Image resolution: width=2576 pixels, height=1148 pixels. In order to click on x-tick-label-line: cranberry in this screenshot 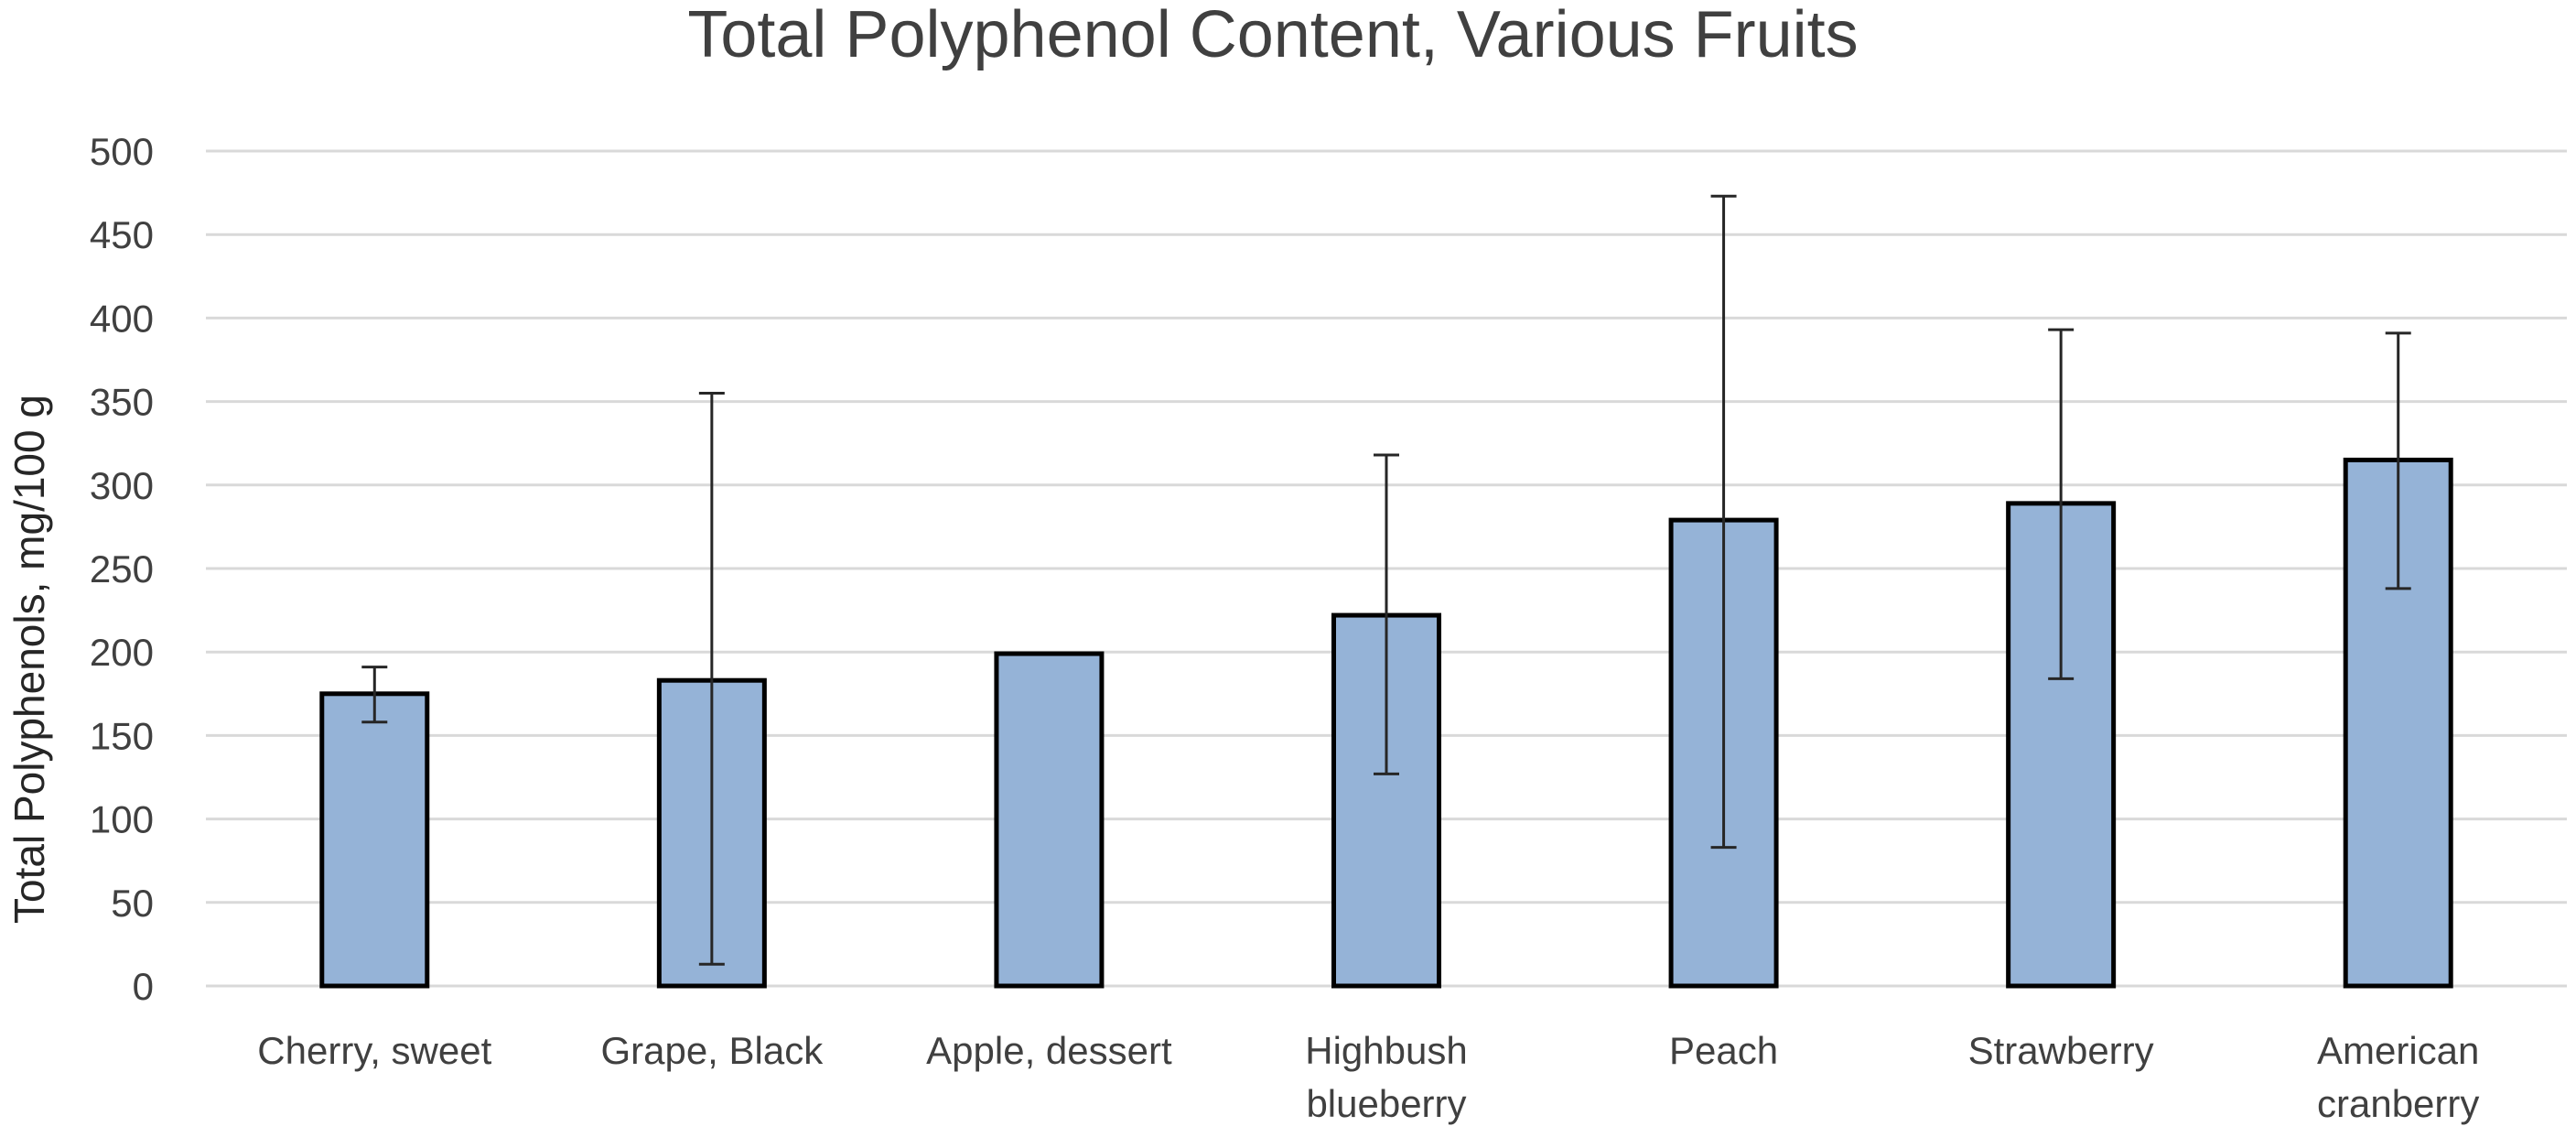, I will do `click(2398, 1104)`.